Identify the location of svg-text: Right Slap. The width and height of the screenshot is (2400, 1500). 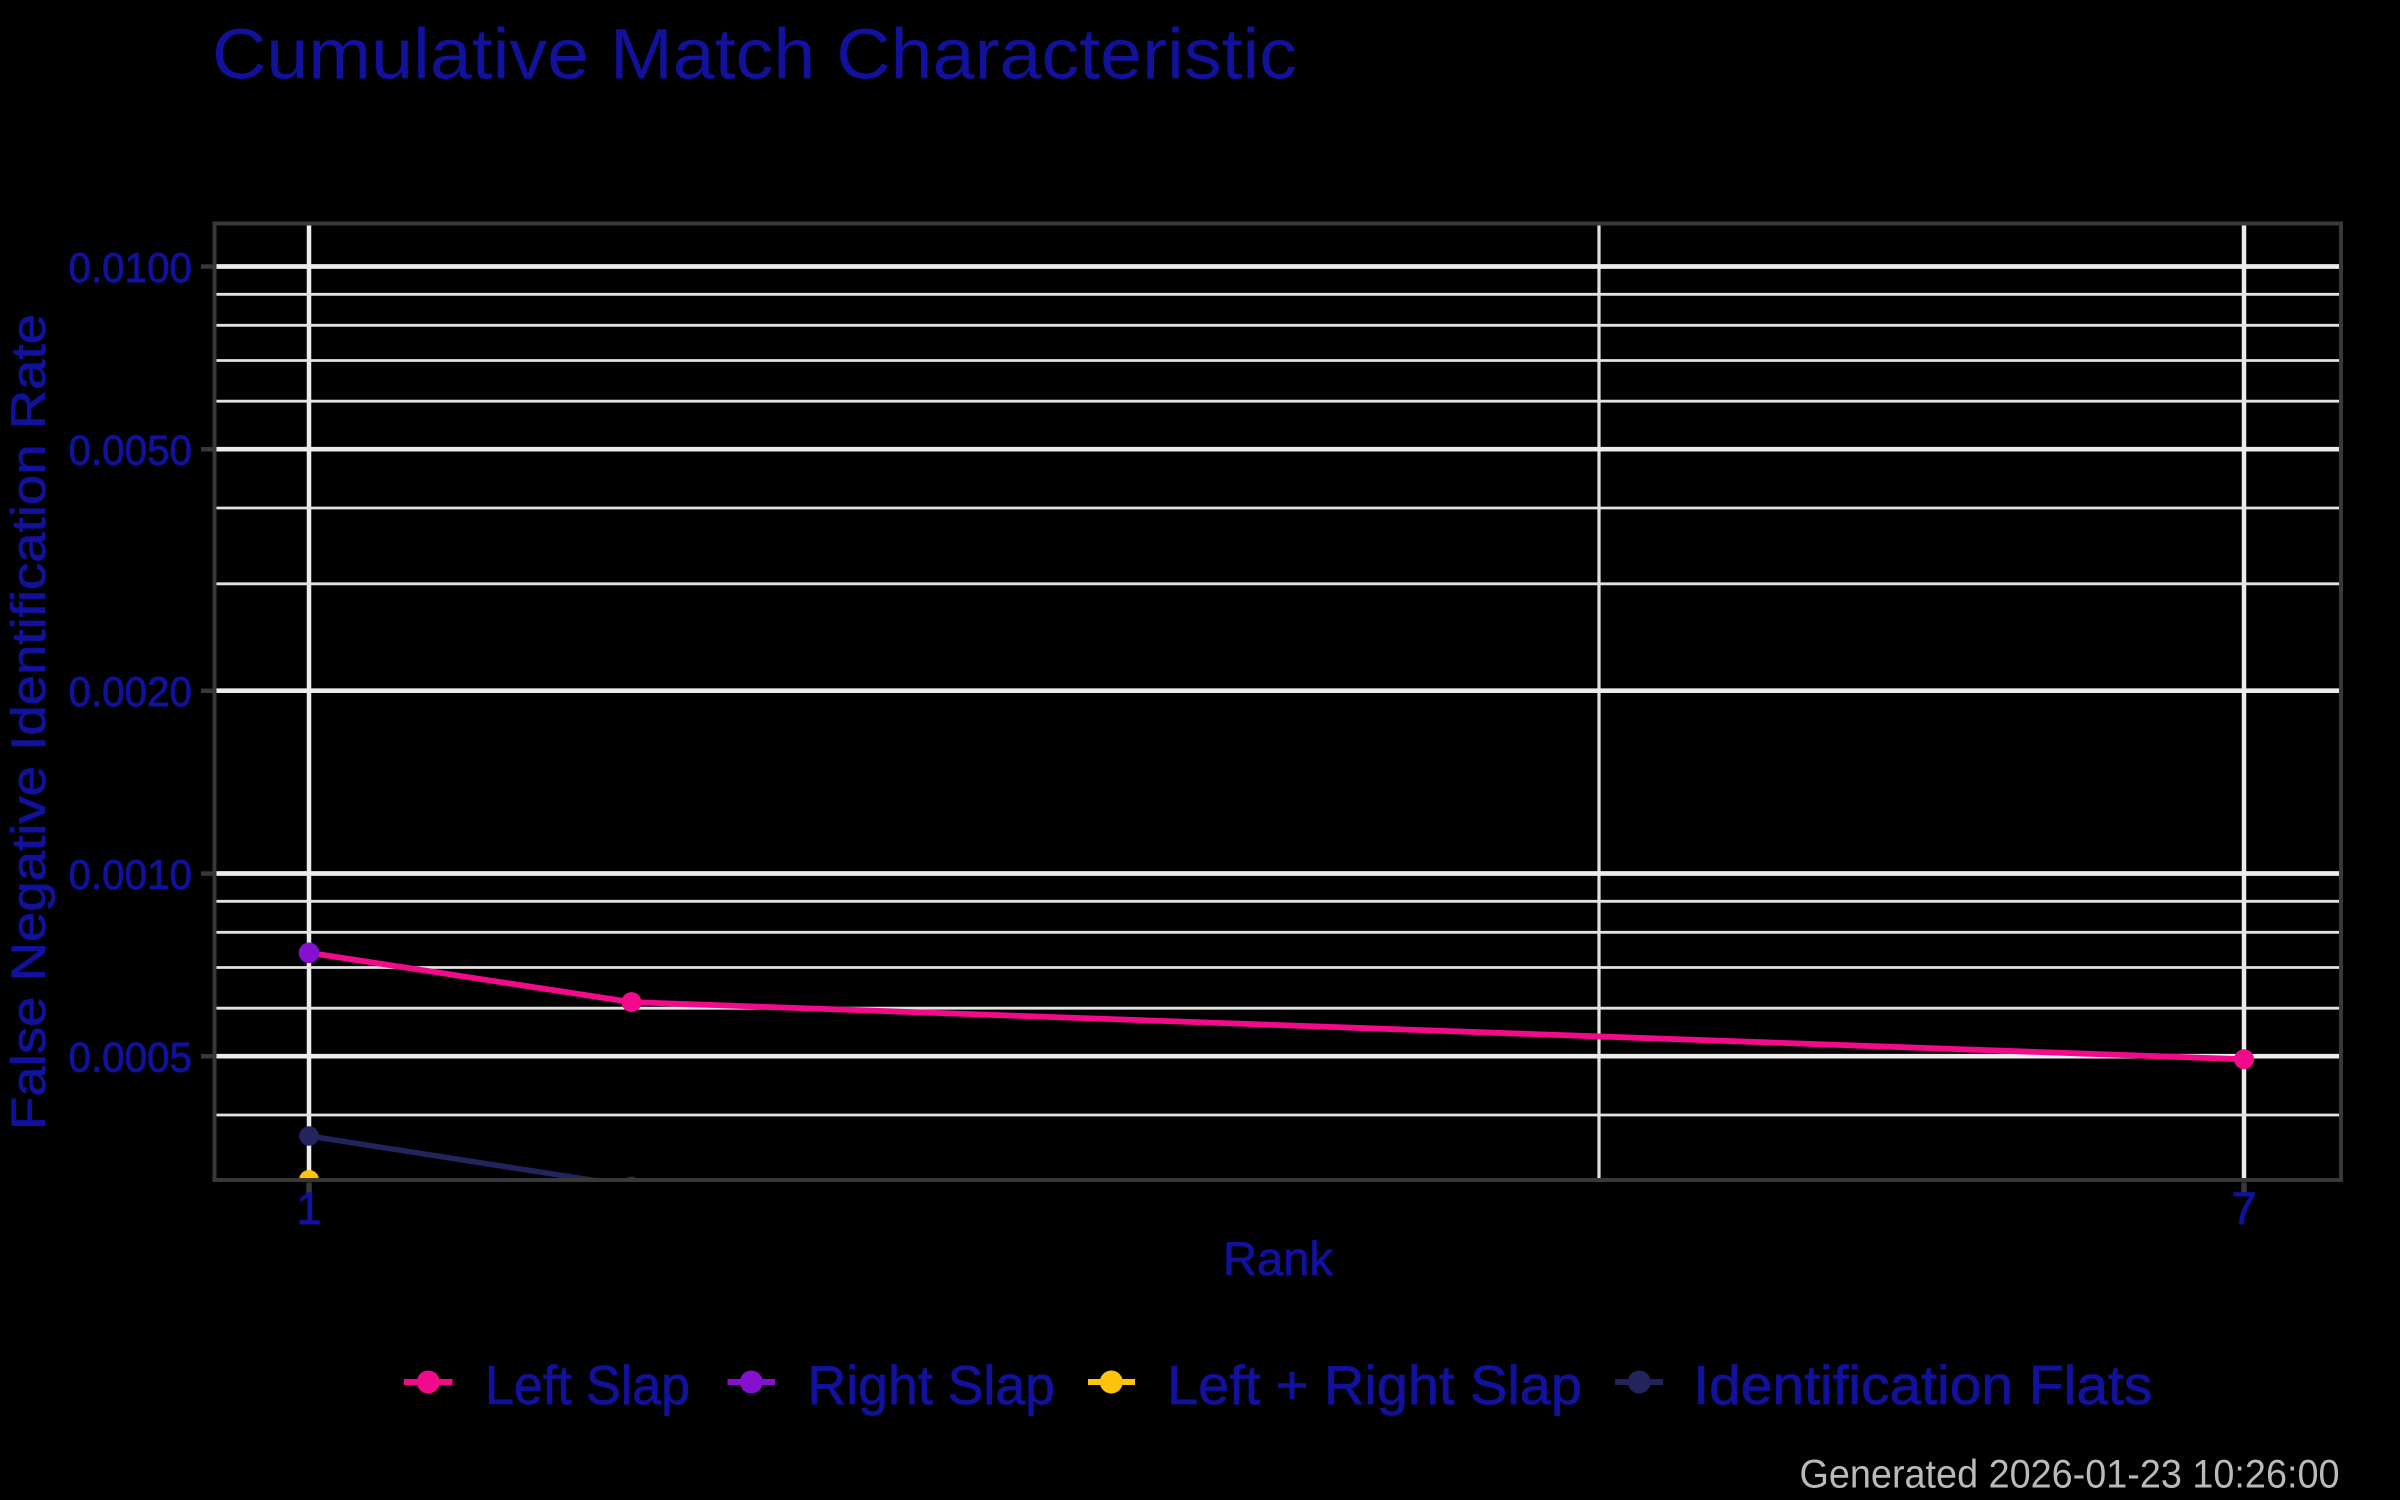
(932, 1385).